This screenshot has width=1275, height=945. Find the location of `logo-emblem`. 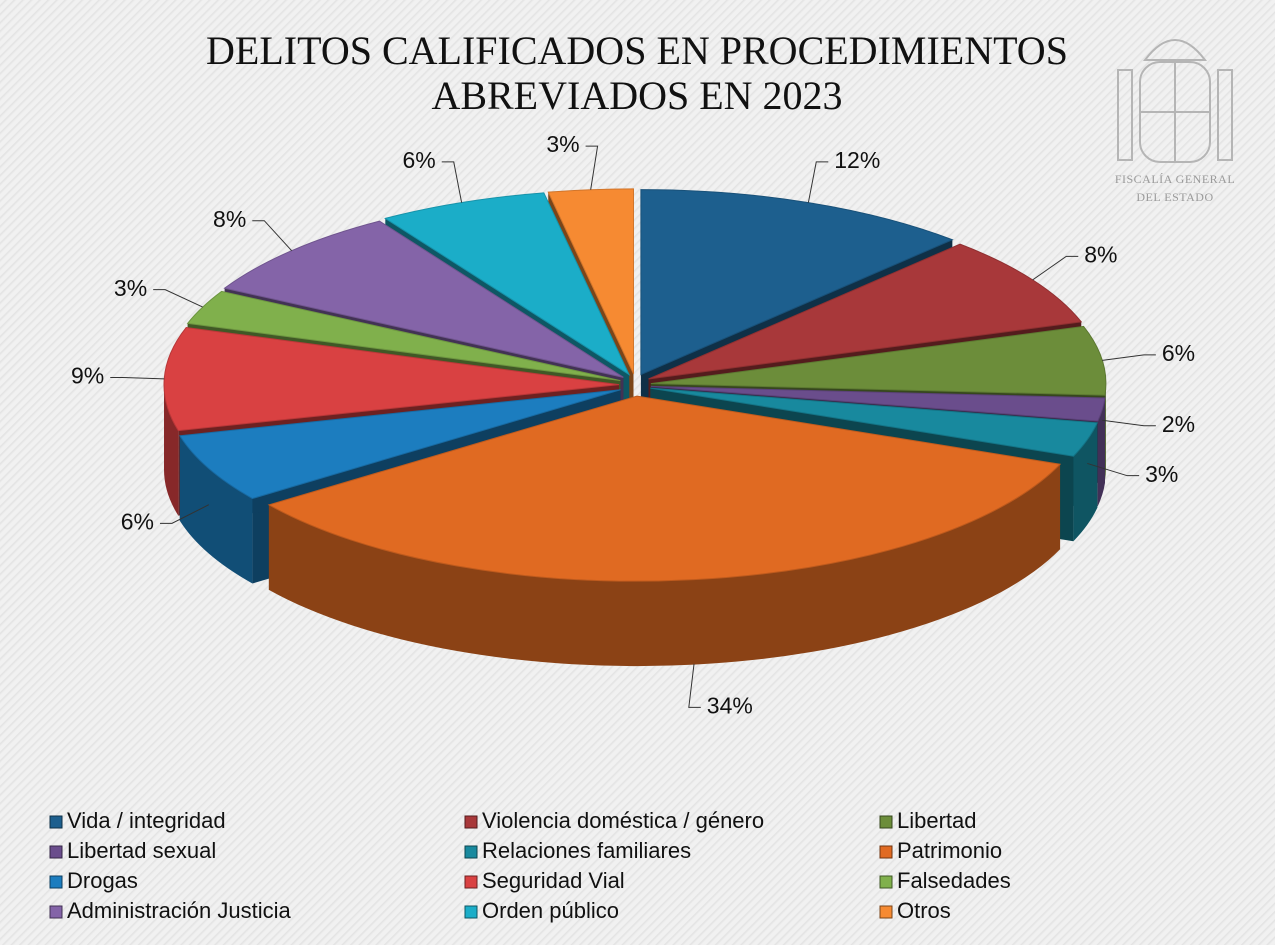

logo-emblem is located at coordinates (1175, 101).